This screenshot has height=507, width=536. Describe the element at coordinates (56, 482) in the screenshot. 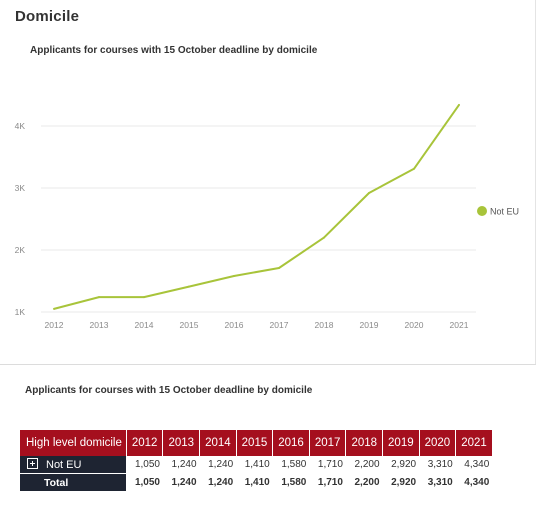

I see `row-label: Total` at that location.